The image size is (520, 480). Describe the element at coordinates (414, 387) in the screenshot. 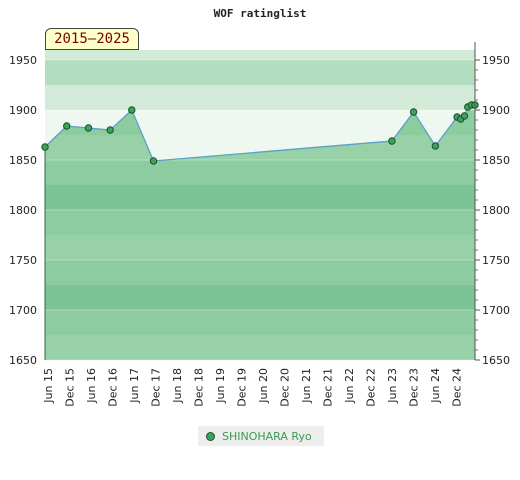

I see `x-tick-label: Dec 23` at that location.